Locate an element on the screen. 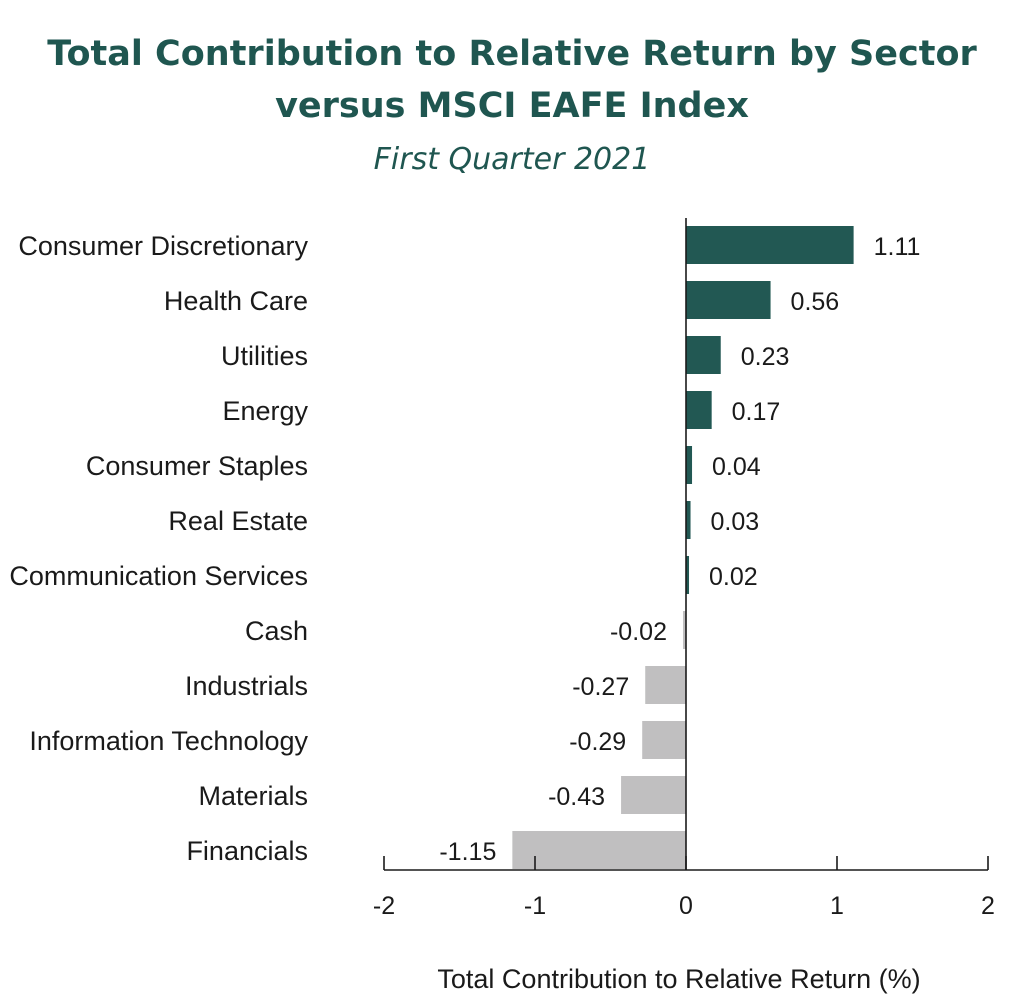 The image size is (1024, 1008). category-label: Consumer Staples is located at coordinates (197, 466).